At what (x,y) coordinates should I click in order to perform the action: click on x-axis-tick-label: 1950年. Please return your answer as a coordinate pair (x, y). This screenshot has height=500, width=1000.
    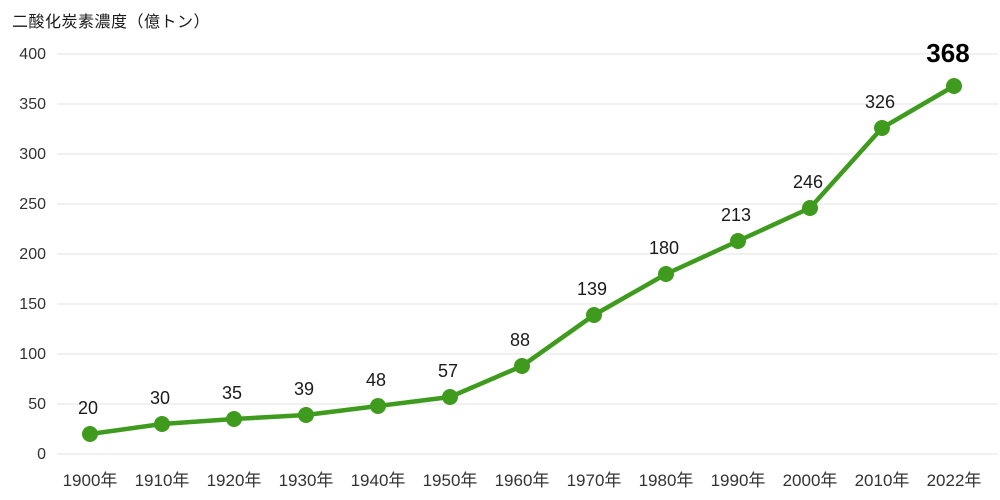
    Looking at the image, I should click on (450, 480).